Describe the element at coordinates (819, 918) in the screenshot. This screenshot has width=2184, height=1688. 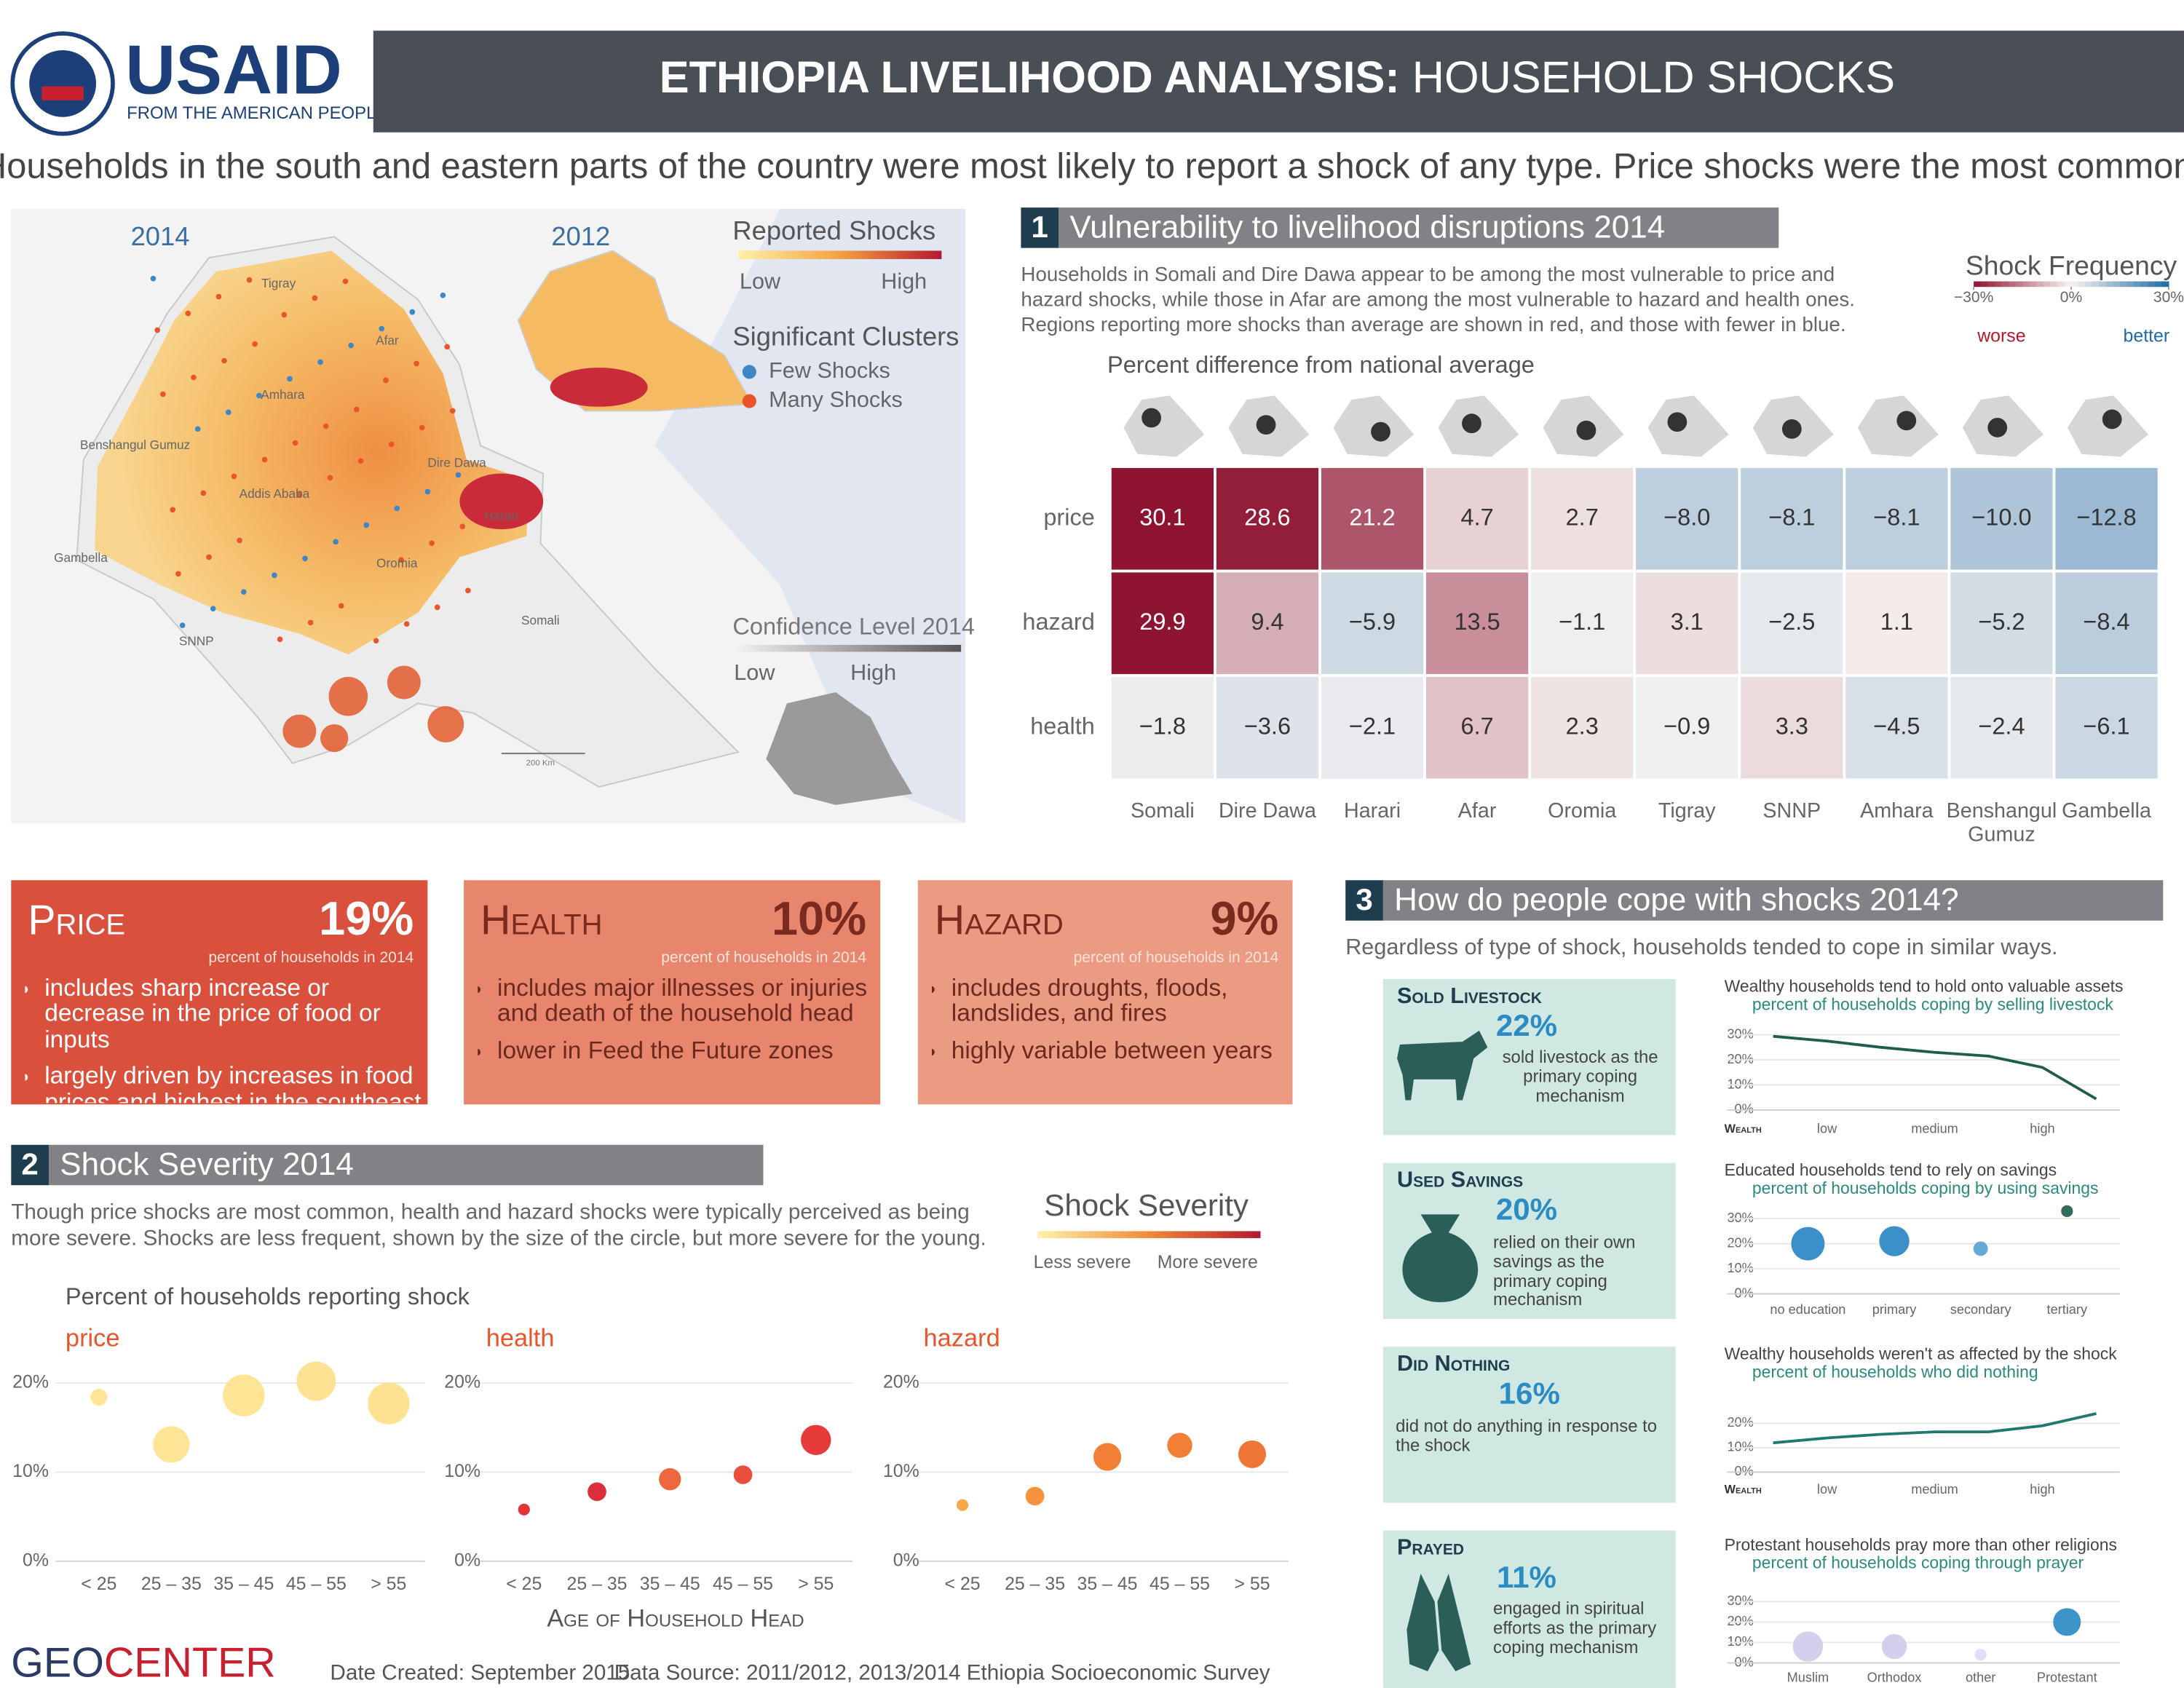
I see `card-percent: 10%` at that location.